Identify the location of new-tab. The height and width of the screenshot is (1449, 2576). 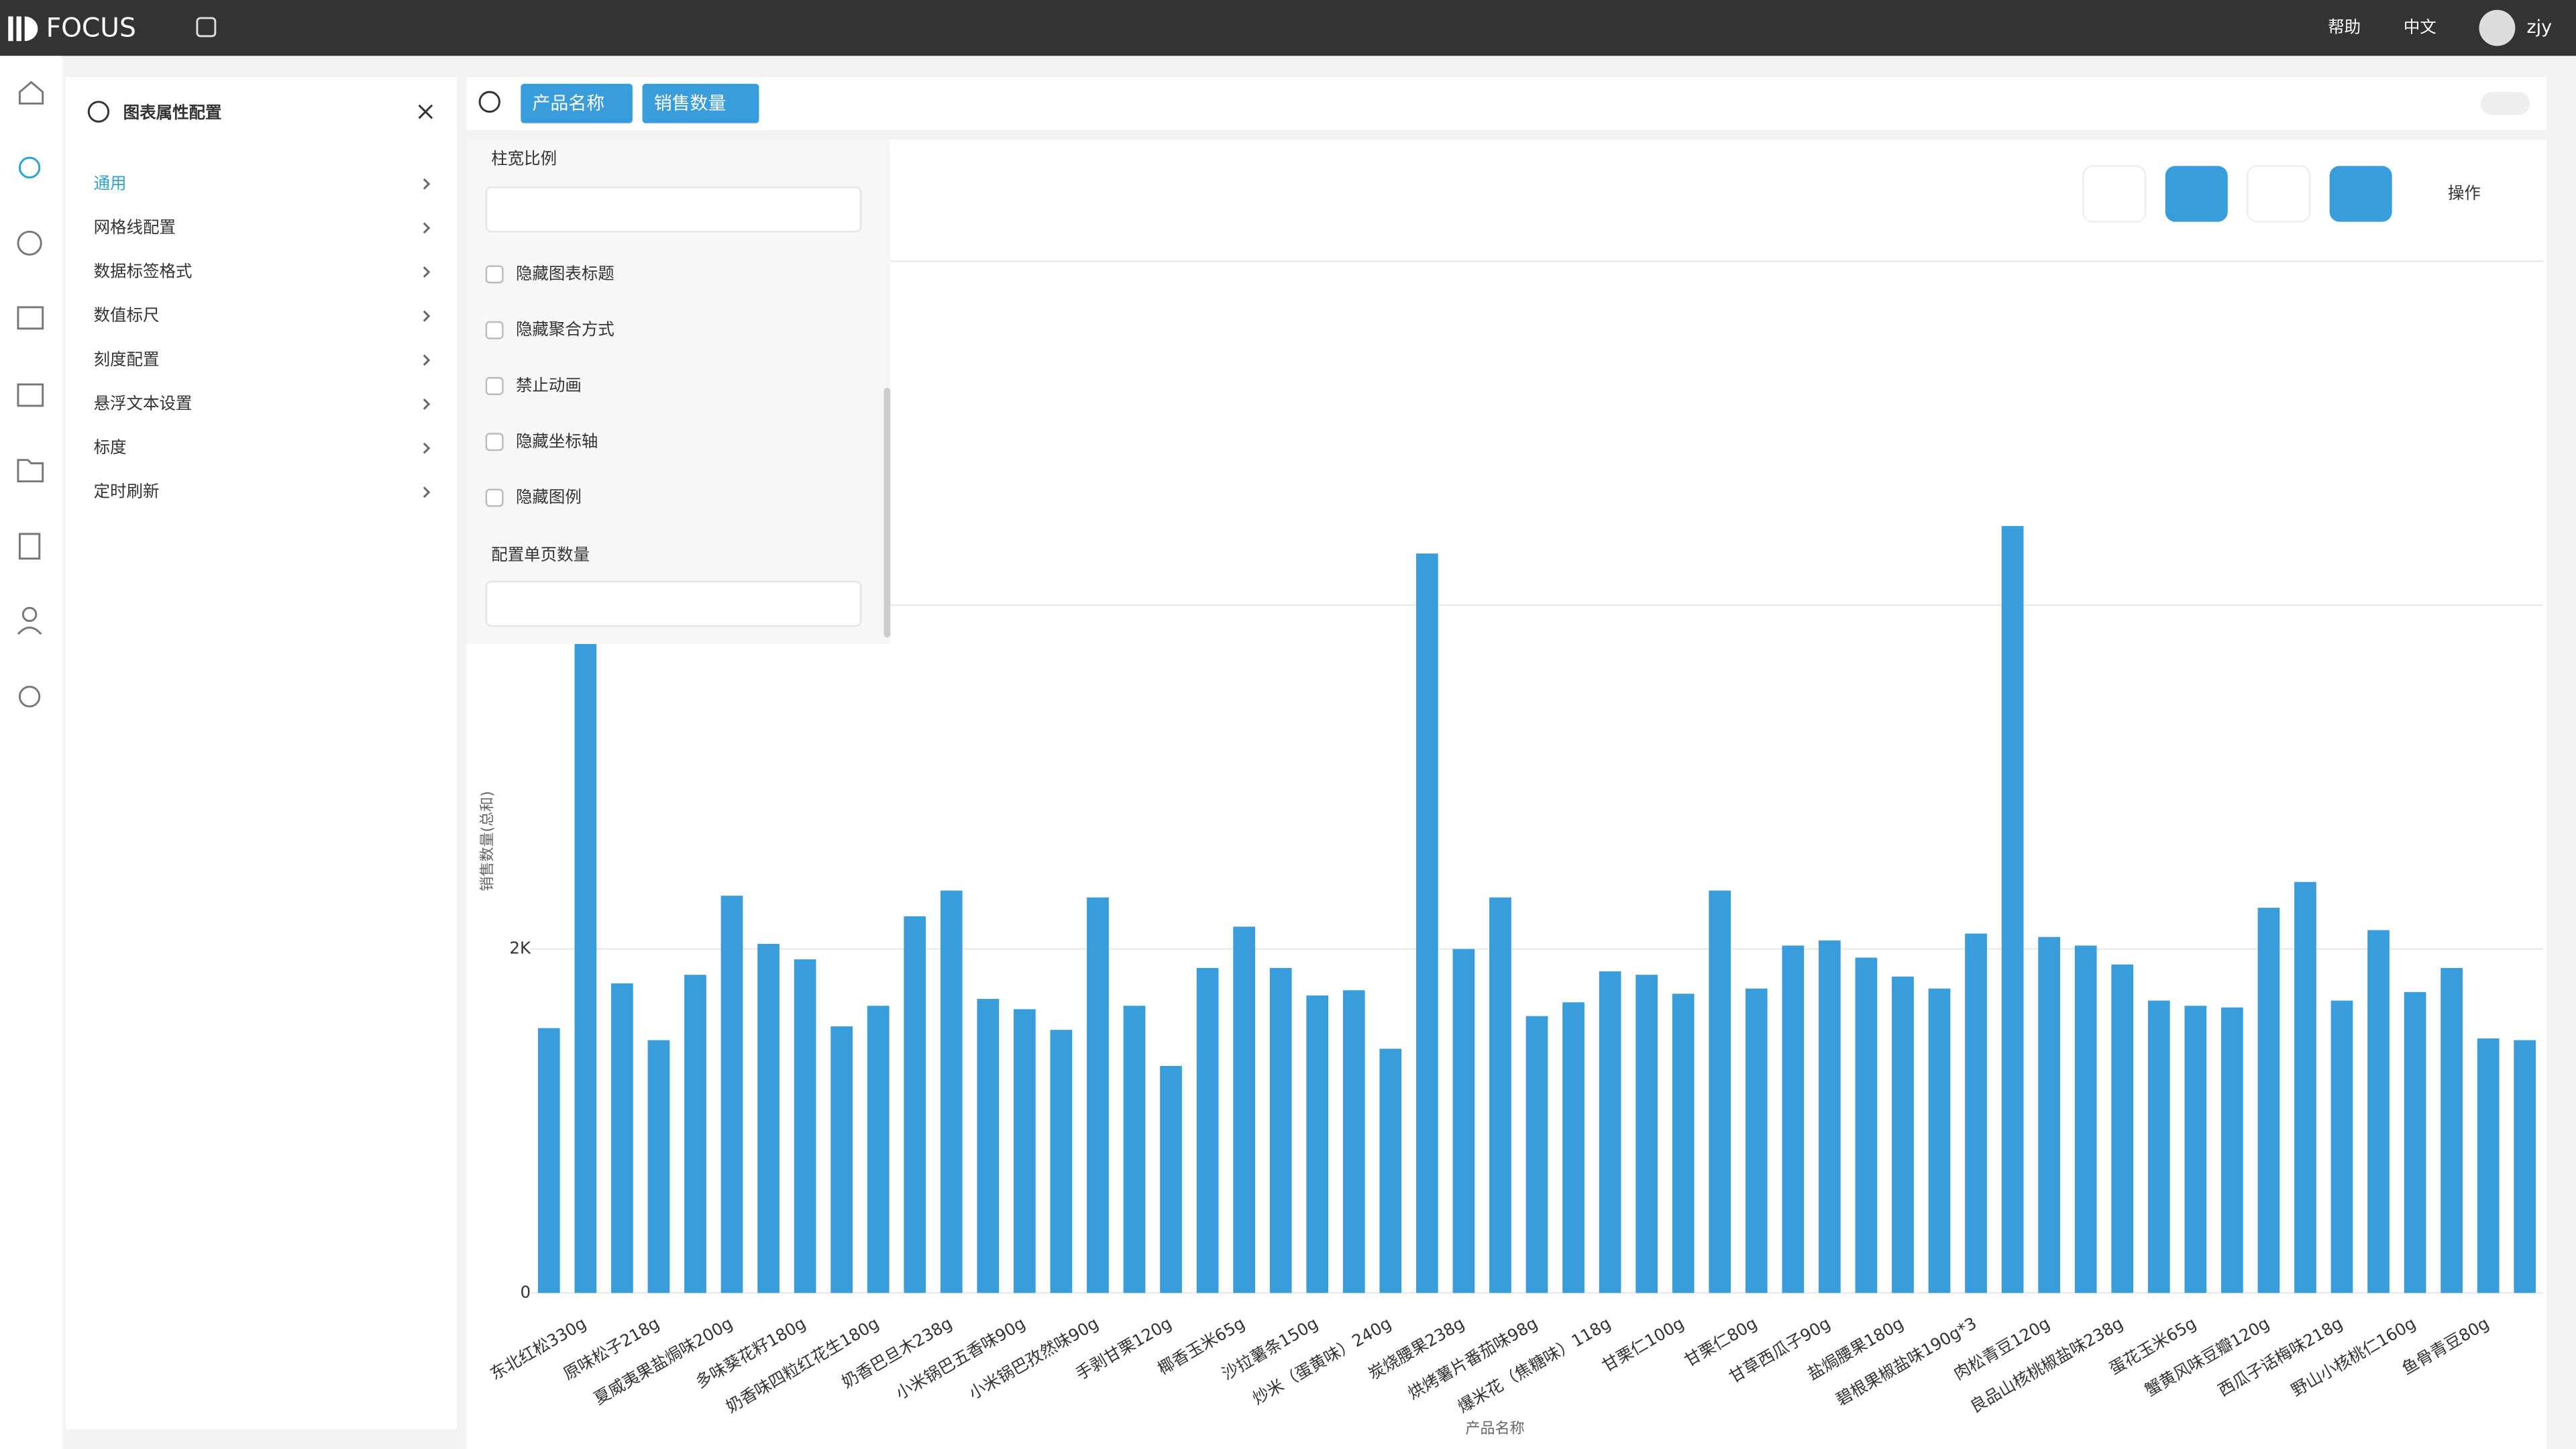
(206, 27).